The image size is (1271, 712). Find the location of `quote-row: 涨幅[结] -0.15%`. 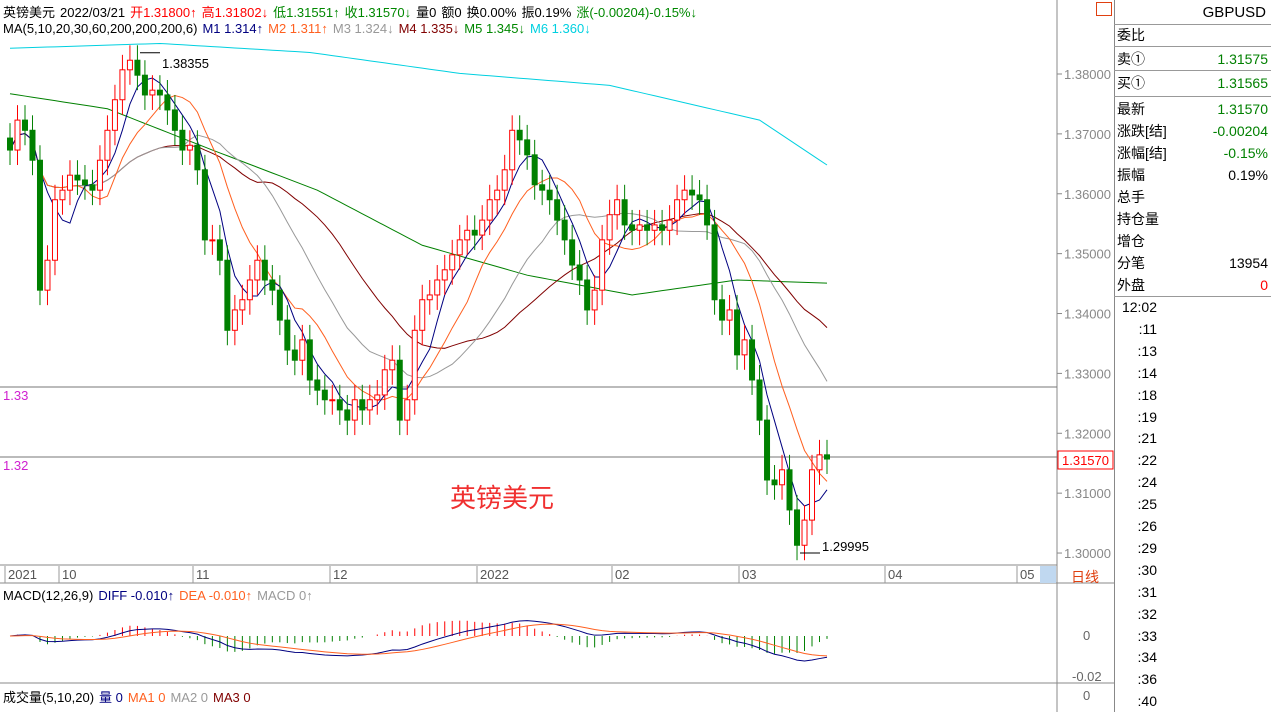

quote-row: 涨幅[结] -0.15% is located at coordinates (1192, 153).